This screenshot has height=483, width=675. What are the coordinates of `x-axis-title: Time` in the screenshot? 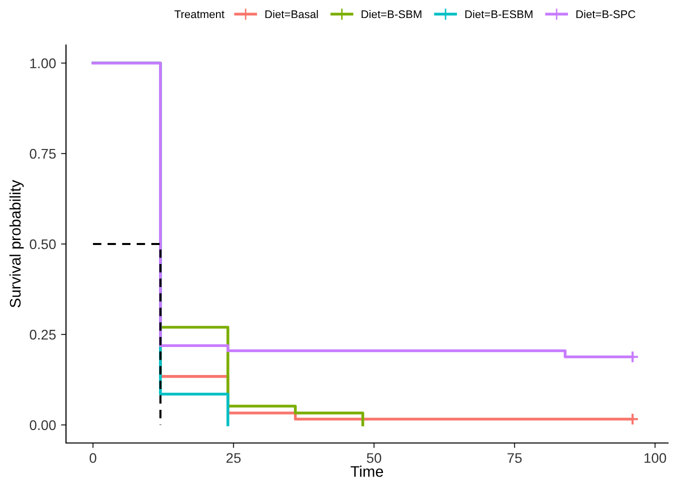 It's located at (367, 471).